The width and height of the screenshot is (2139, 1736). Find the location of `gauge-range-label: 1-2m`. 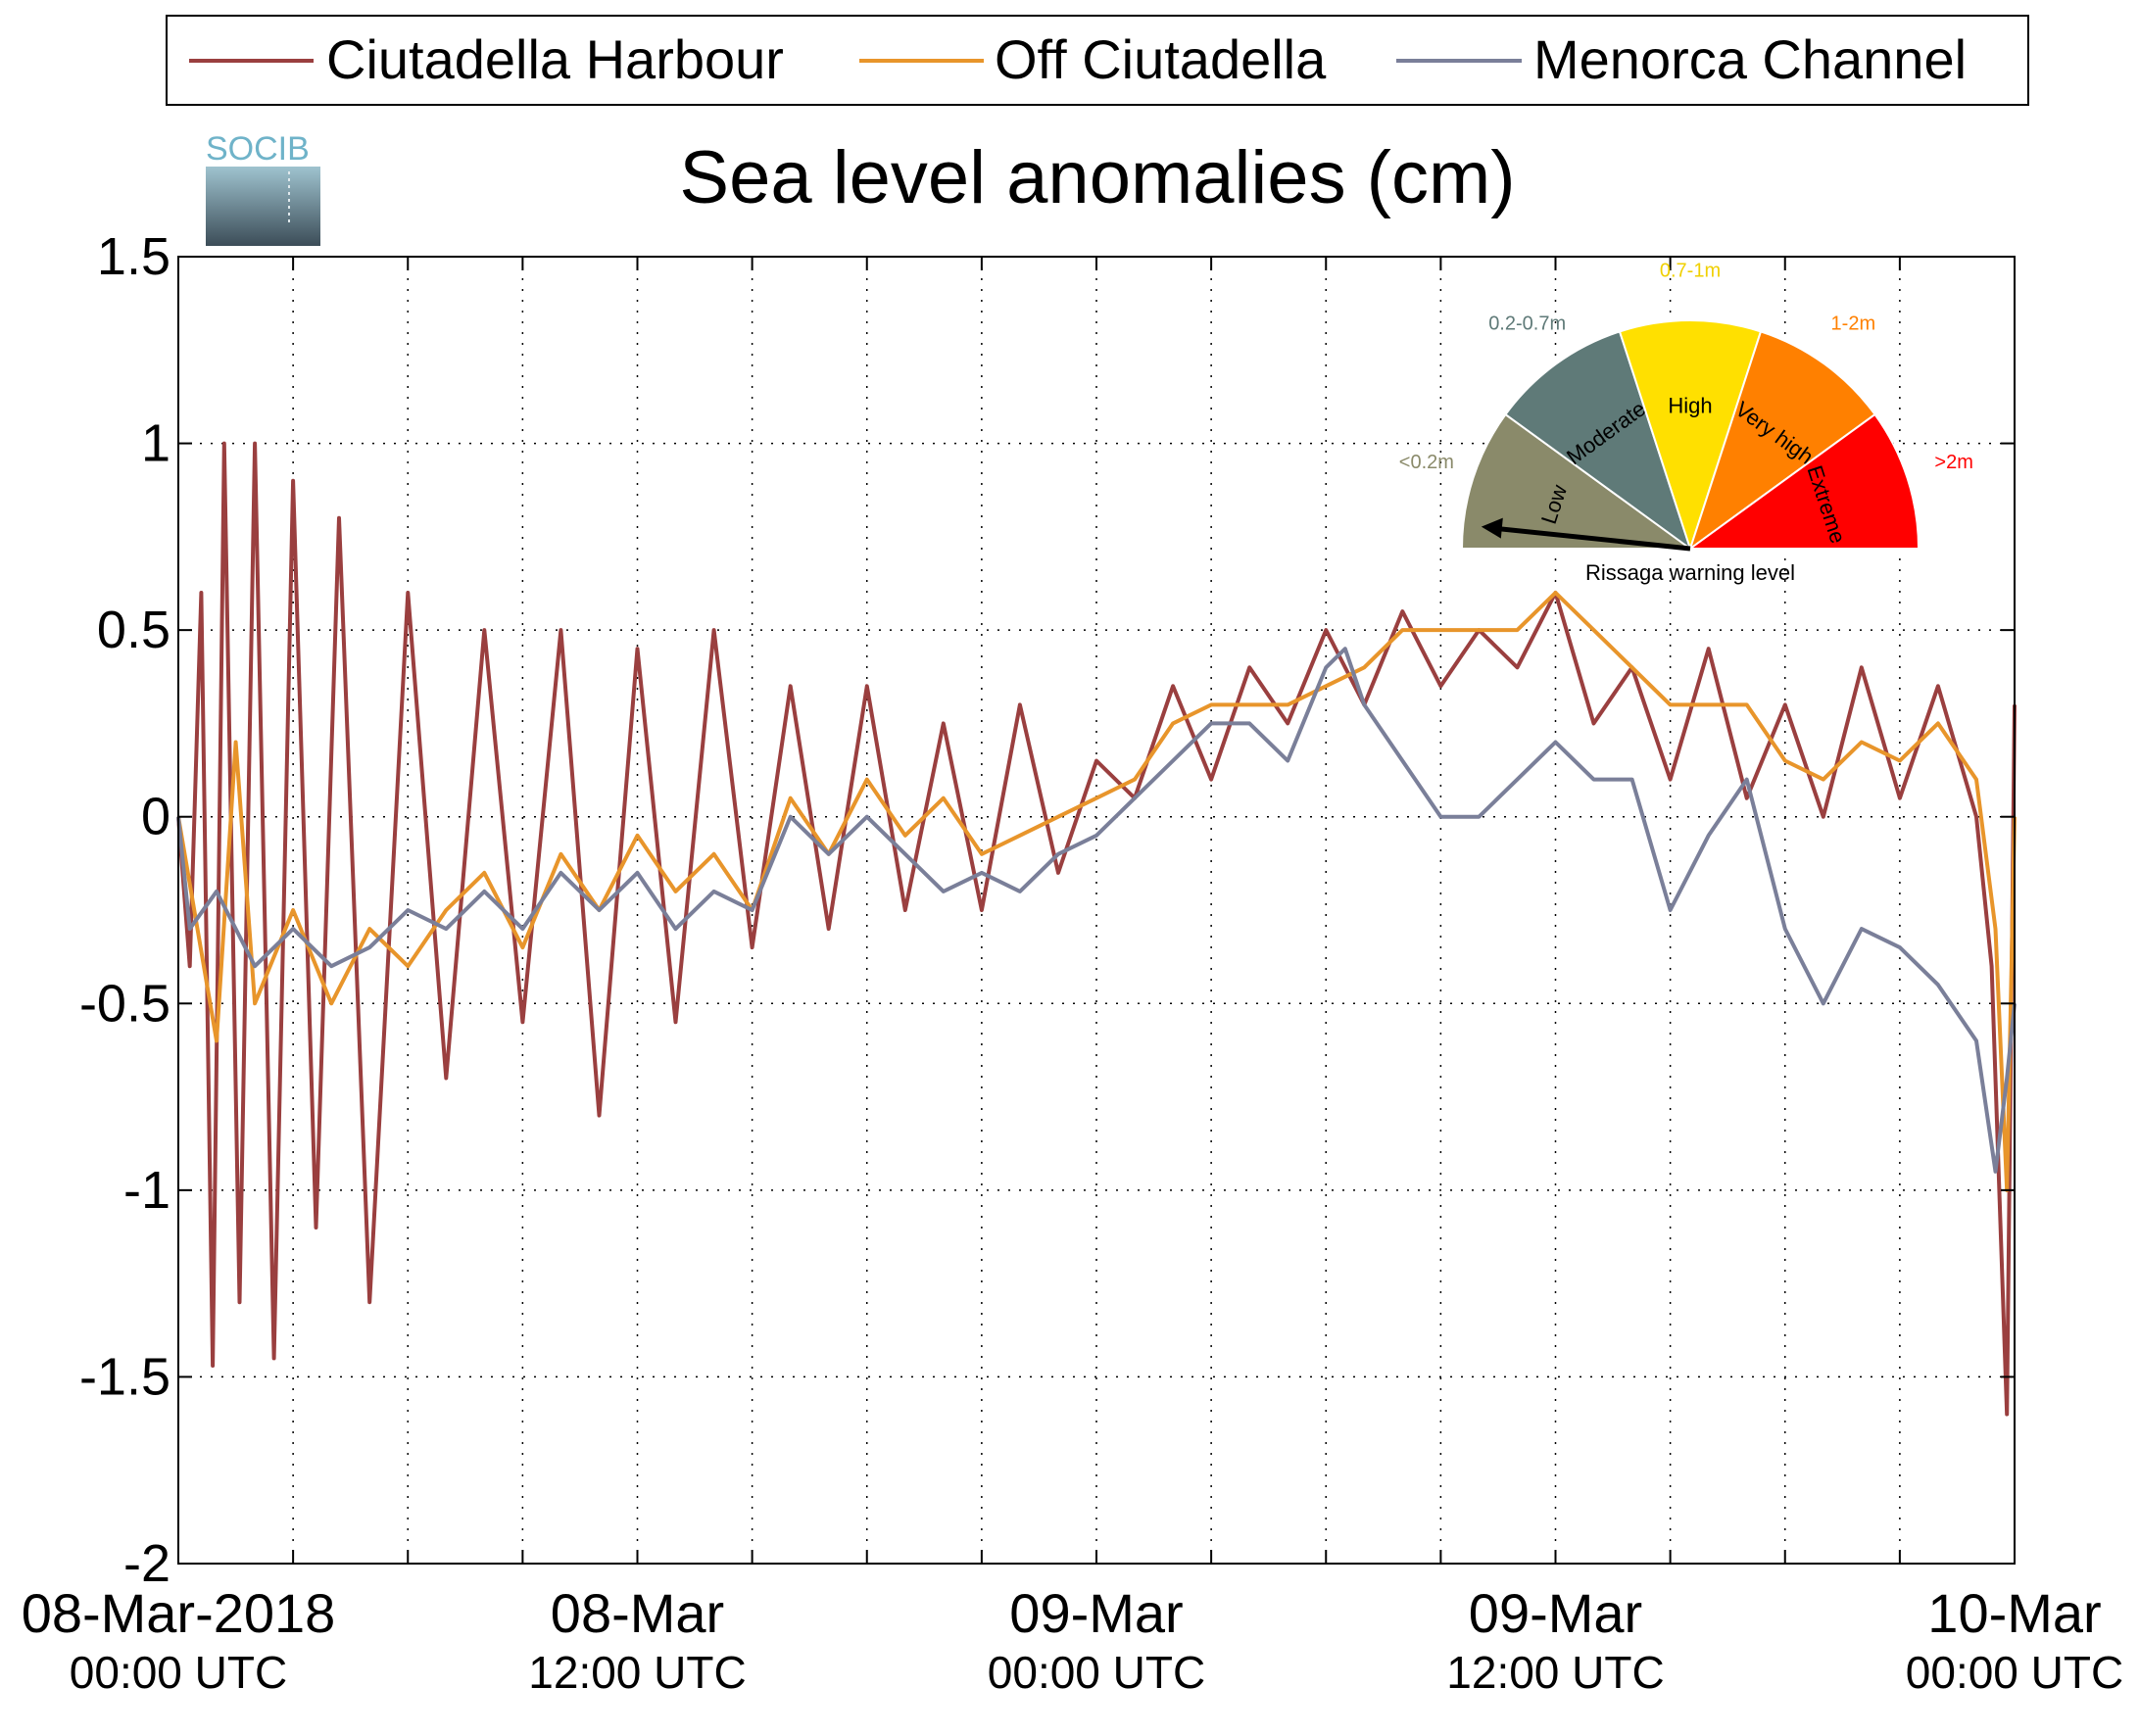

gauge-range-label: 1-2m is located at coordinates (1853, 323).